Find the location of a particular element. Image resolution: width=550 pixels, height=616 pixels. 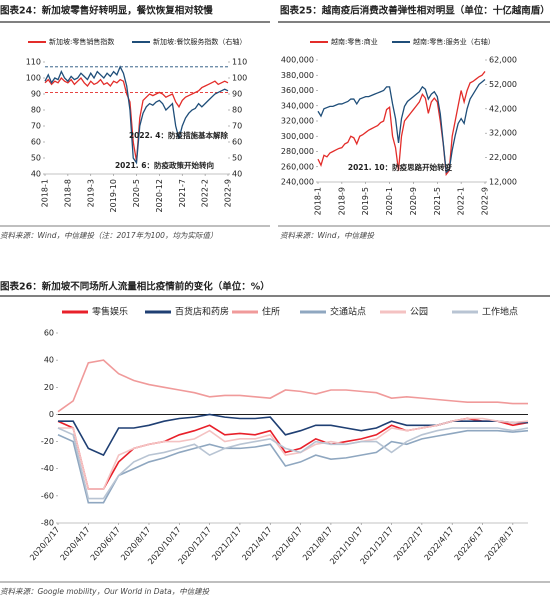

y-tick-label: 360,000 is located at coordinates (297, 90).